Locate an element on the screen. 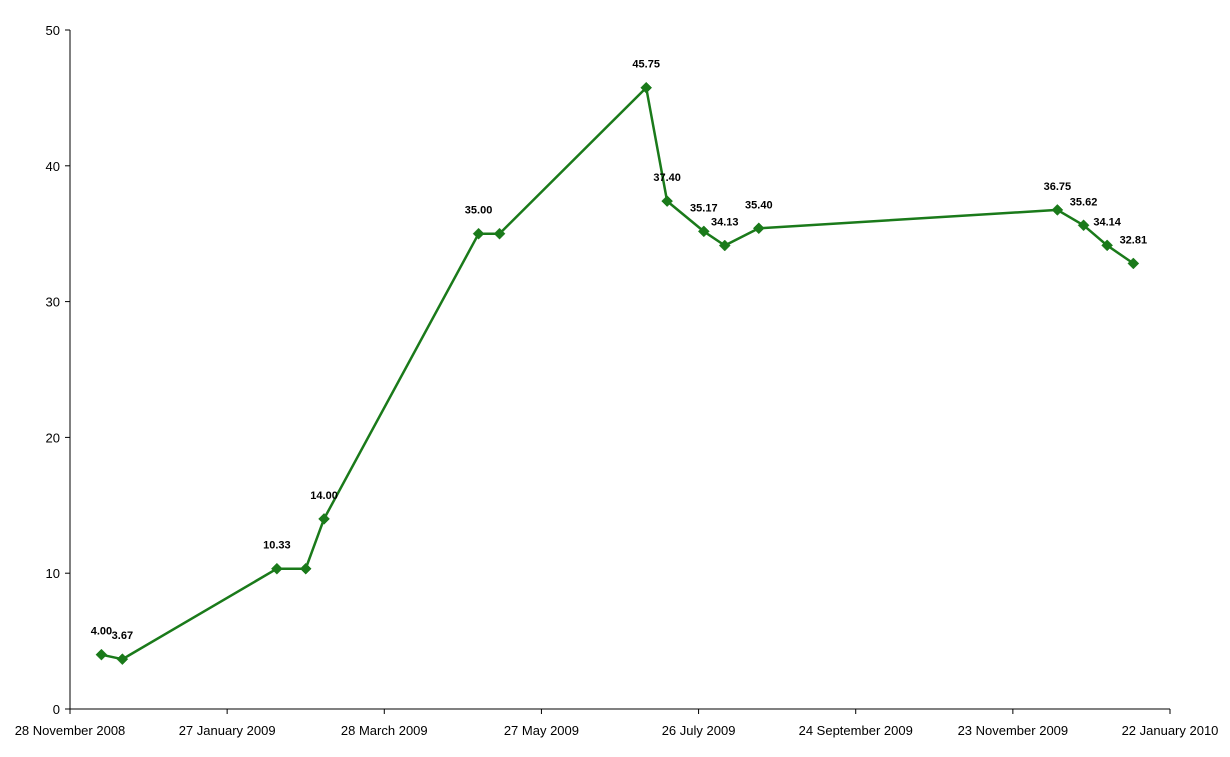 Image resolution: width=1230 pixels, height=757 pixels. data-label: 10.33 is located at coordinates (277, 546).